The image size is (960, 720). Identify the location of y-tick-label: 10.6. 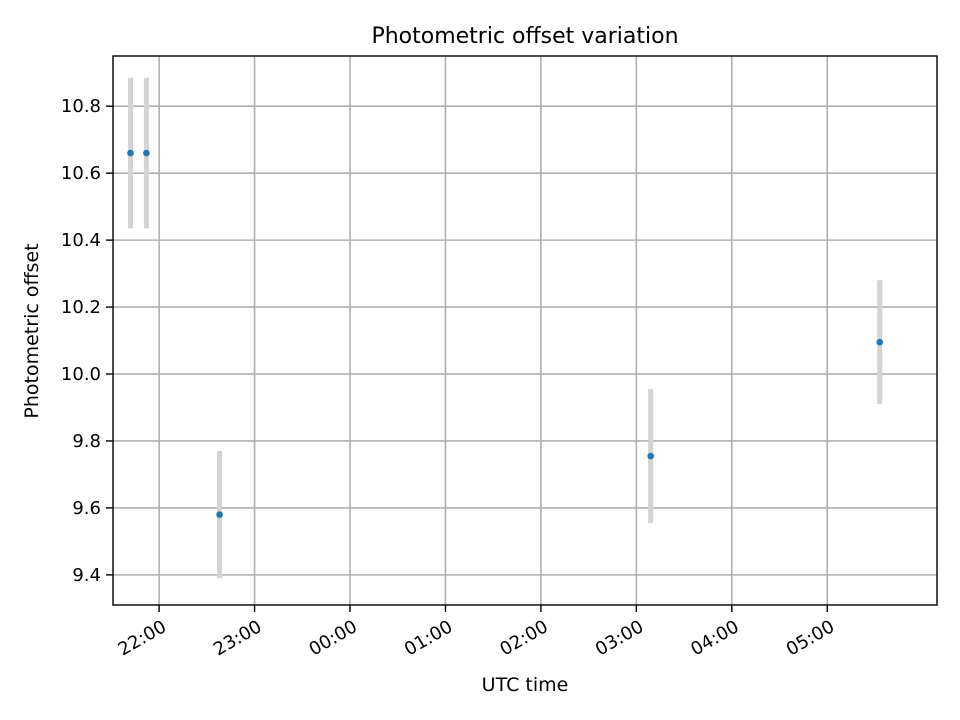
(81, 173).